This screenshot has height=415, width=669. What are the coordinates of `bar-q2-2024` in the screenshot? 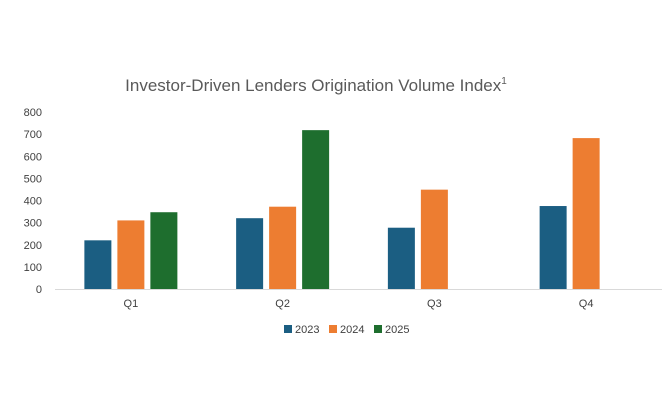 It's located at (283, 247).